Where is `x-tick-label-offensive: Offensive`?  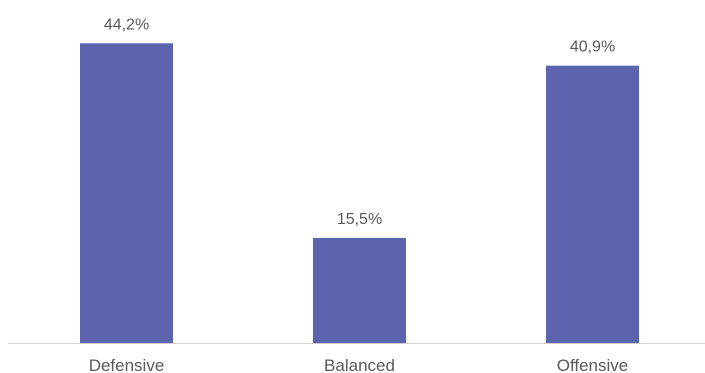
x-tick-label-offensive: Offensive is located at coordinates (593, 364).